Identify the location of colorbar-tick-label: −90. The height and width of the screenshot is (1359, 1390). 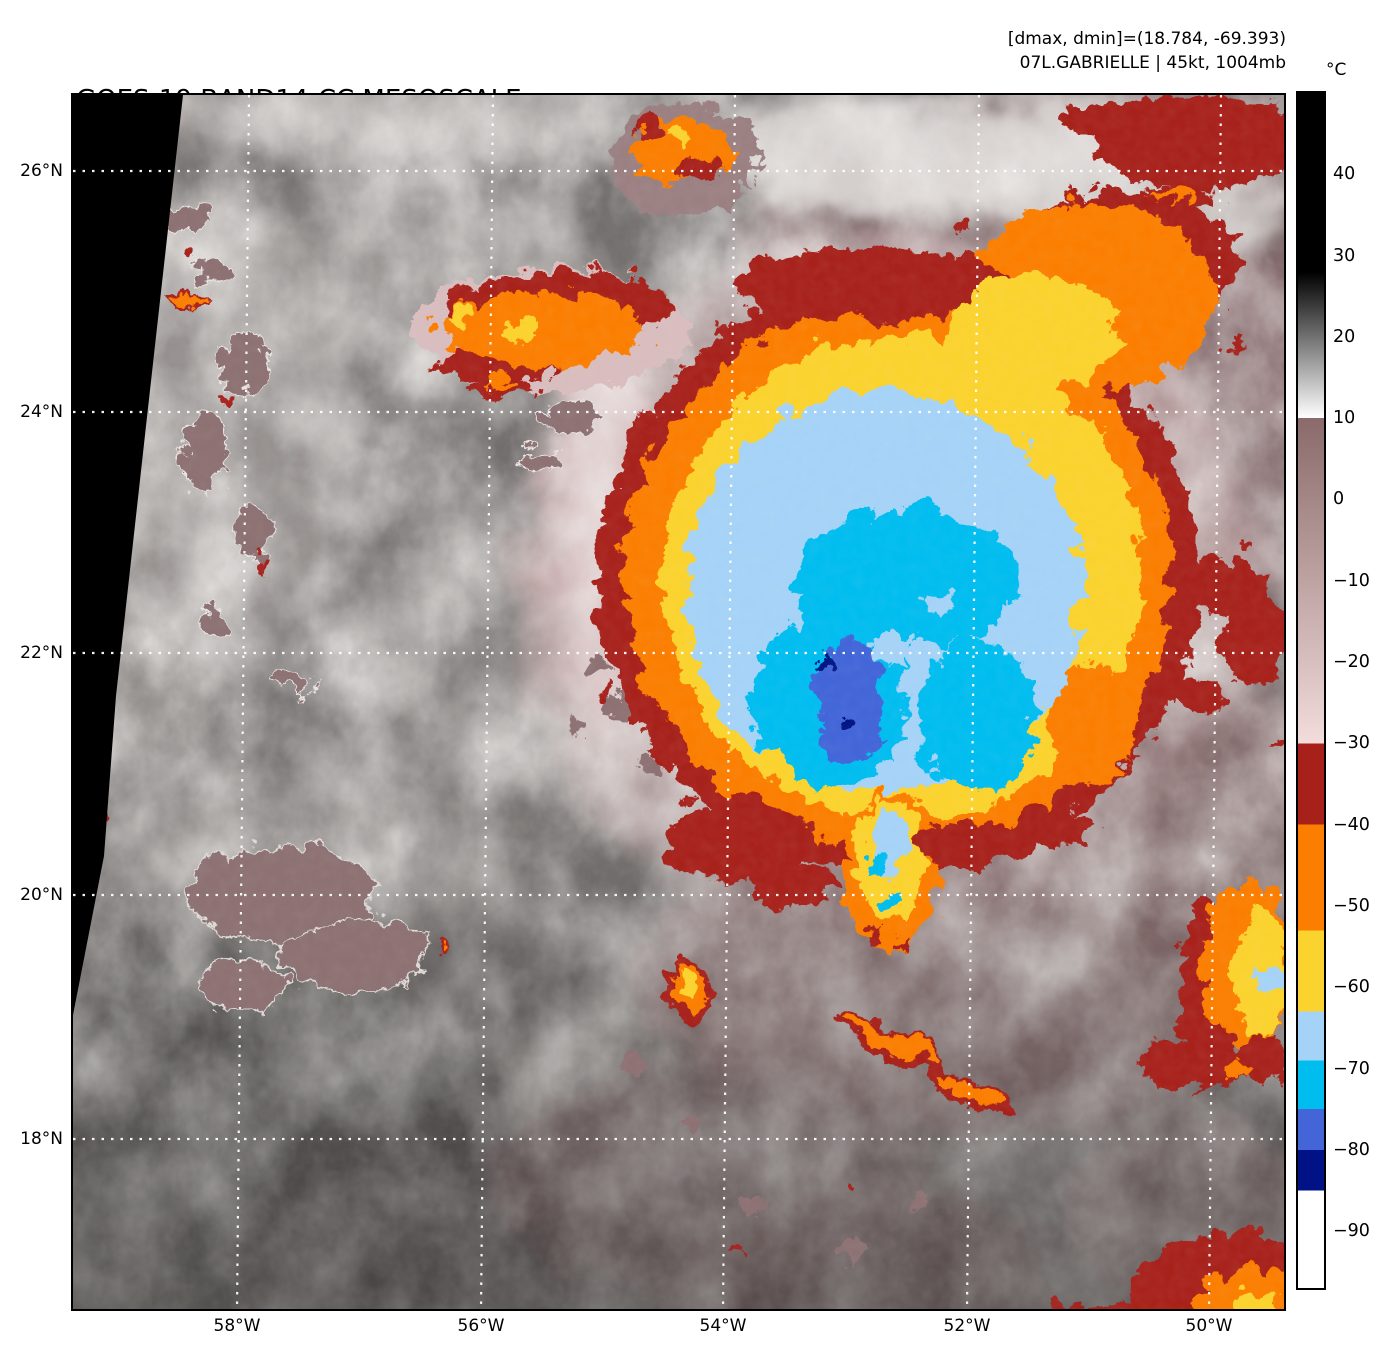
(1351, 1231).